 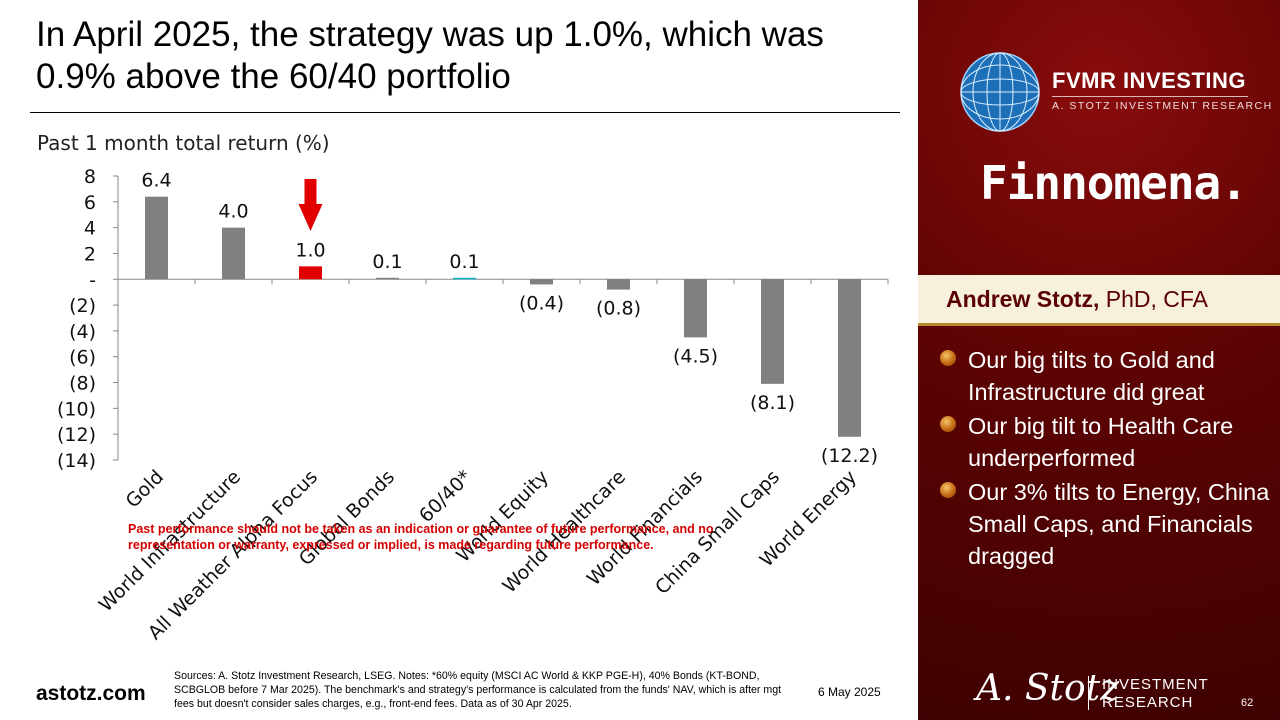 I want to click on bar-world-equity, so click(x=541, y=282).